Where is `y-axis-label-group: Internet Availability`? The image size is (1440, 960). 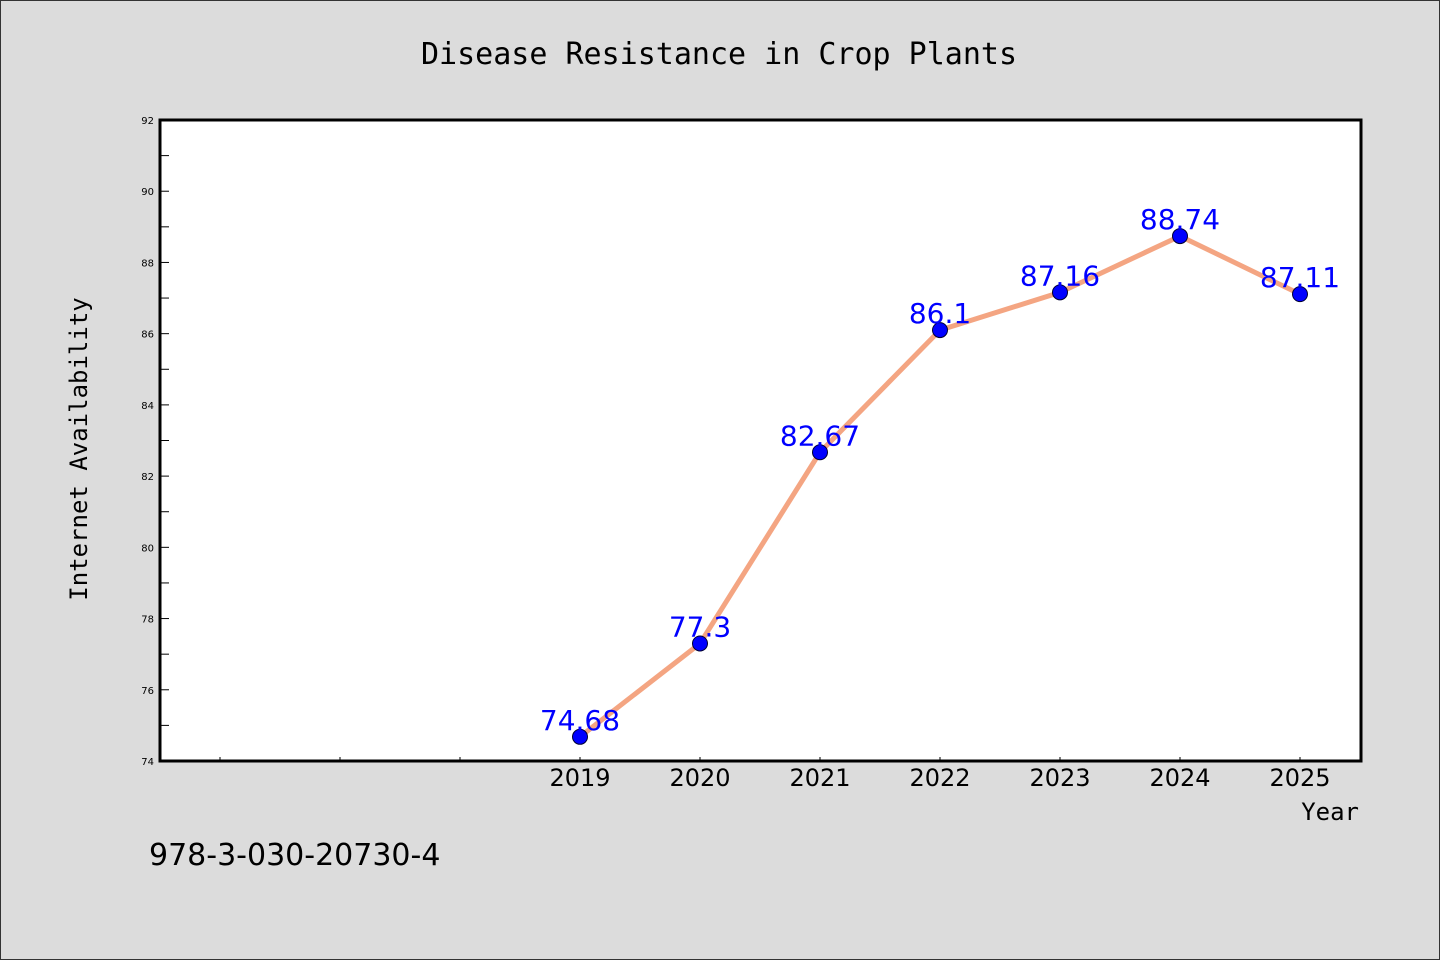
y-axis-label-group: Internet Availability is located at coordinates (79, 448).